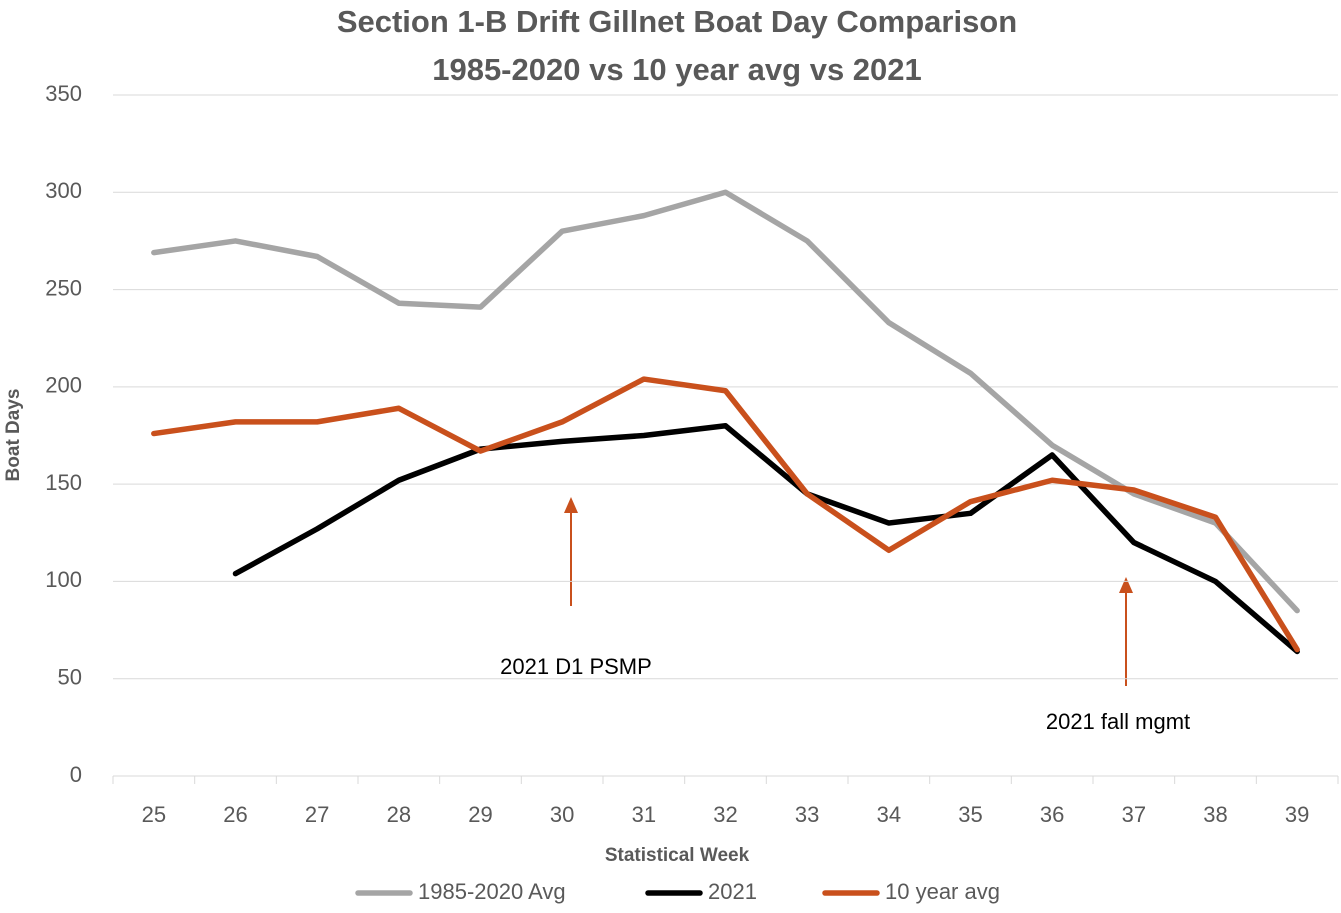  What do you see at coordinates (1052, 814) in the screenshot?
I see `x-tick-label: 36` at bounding box center [1052, 814].